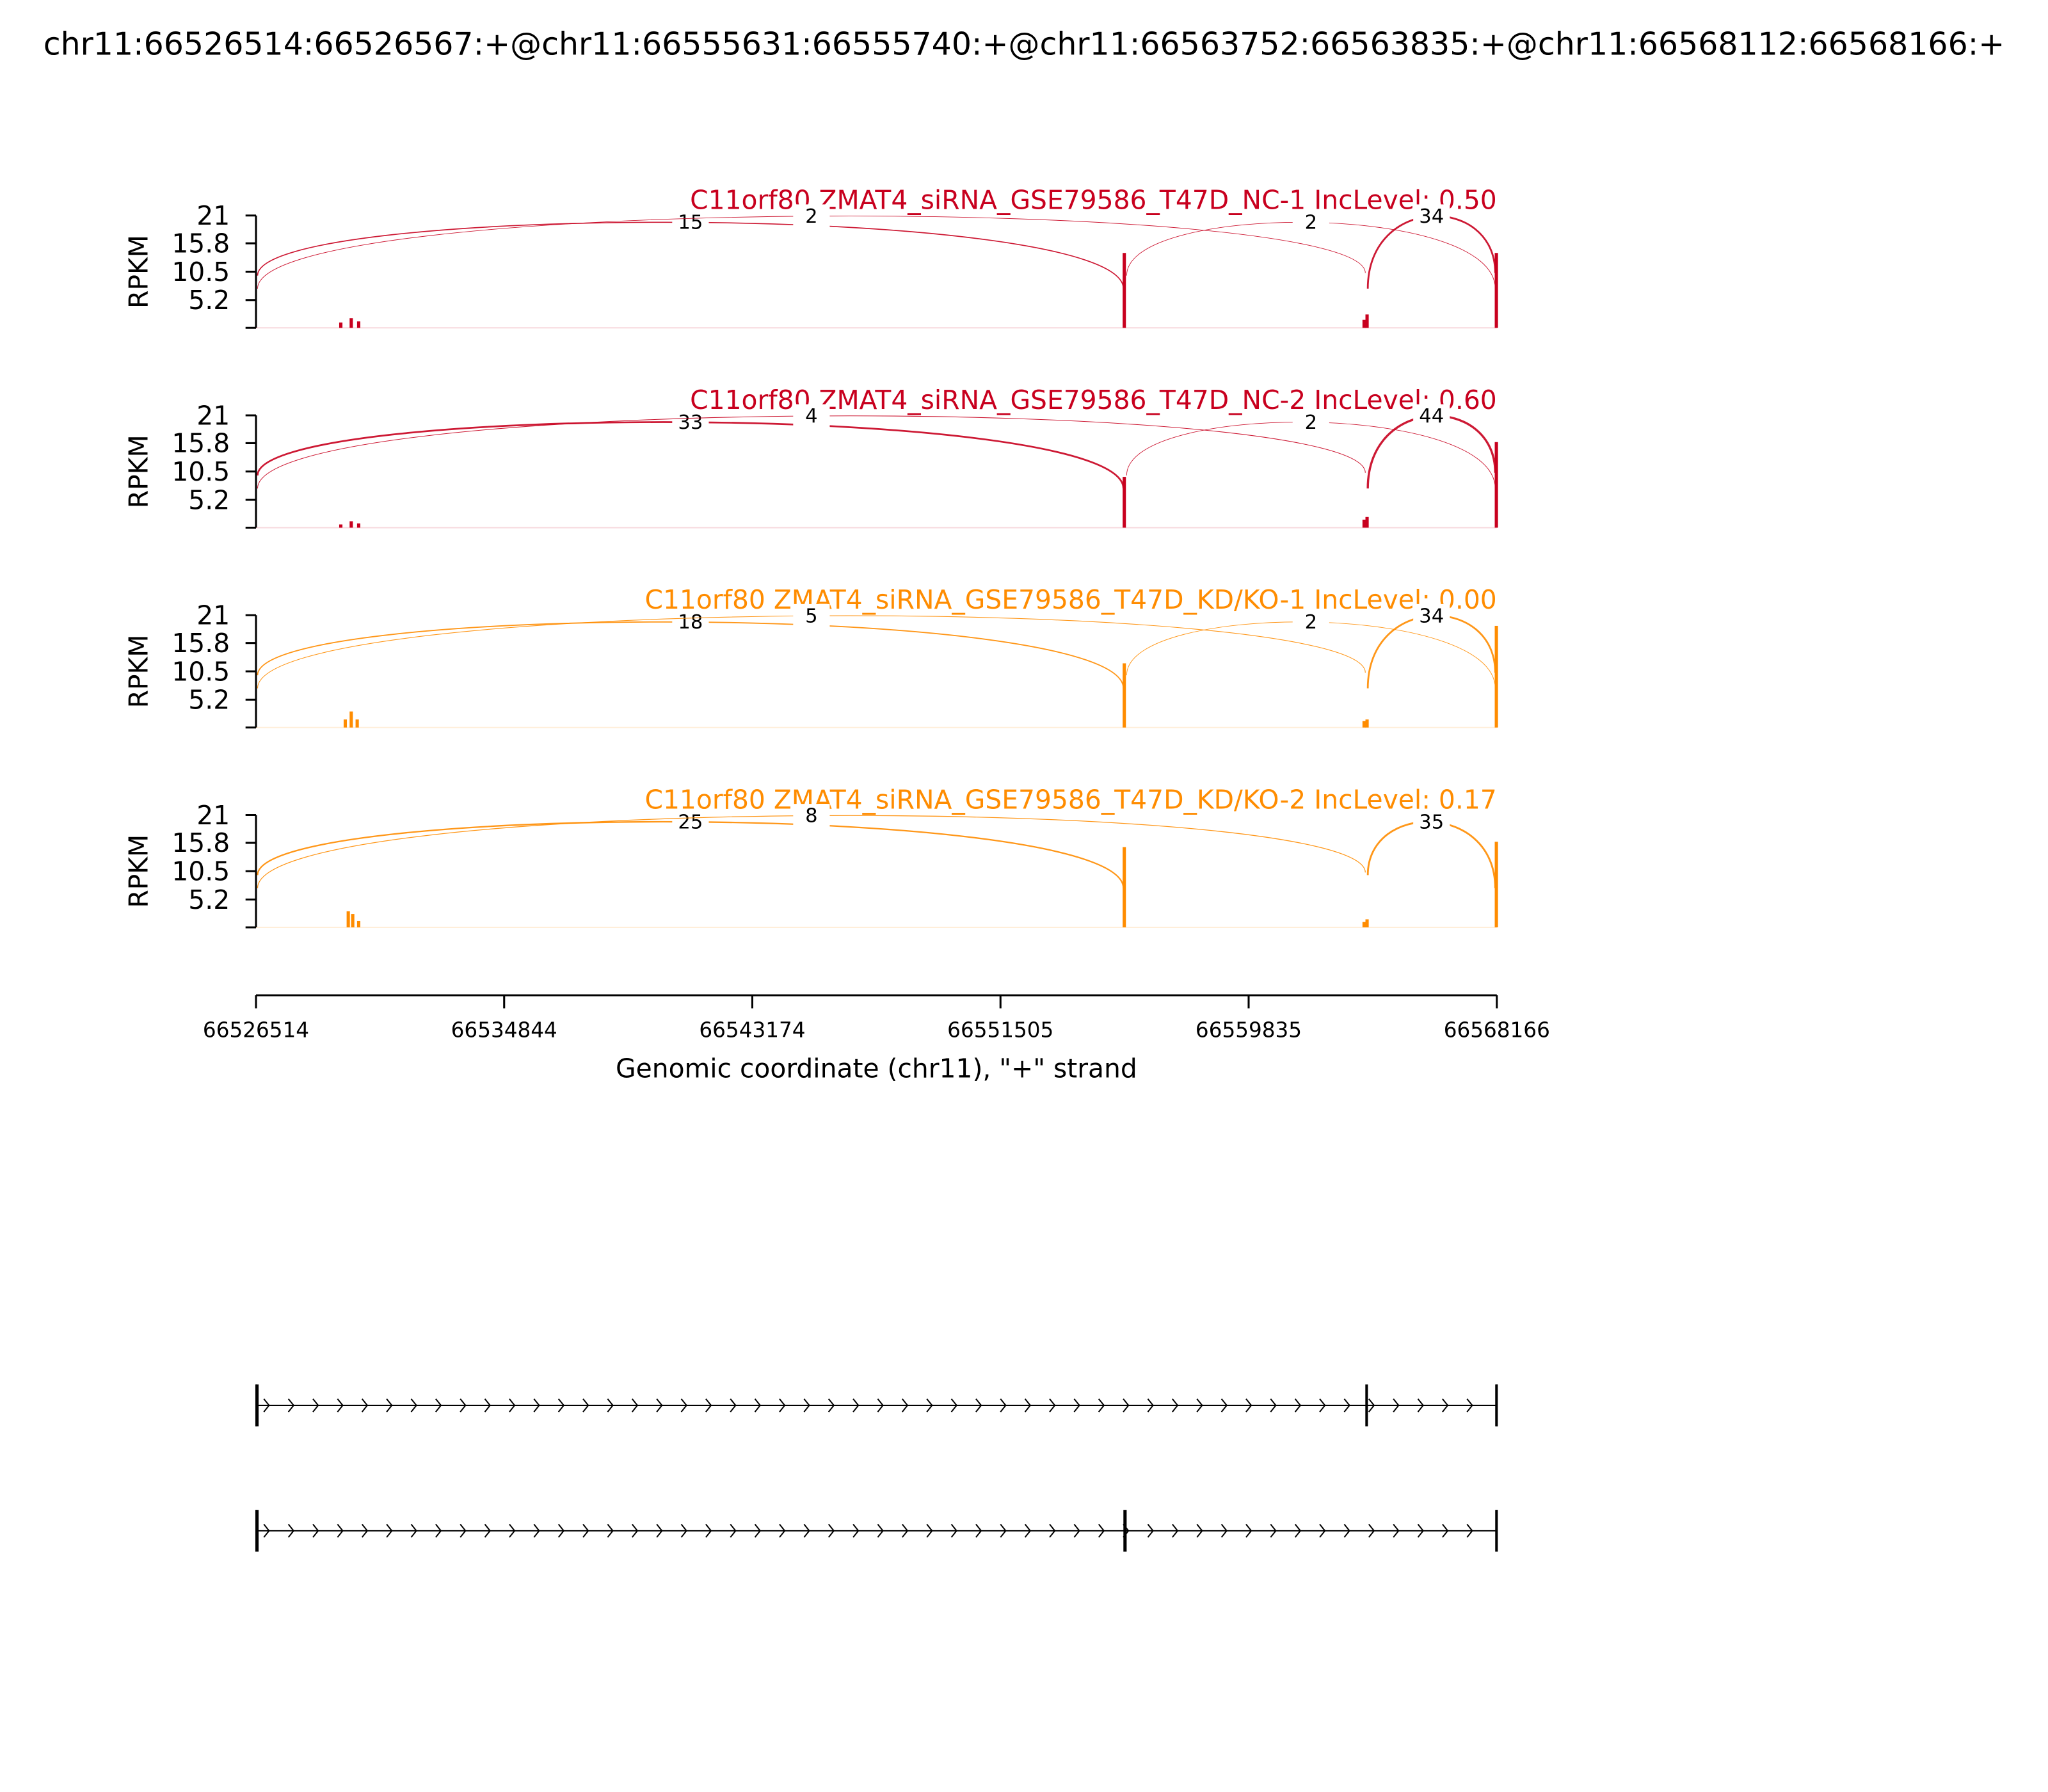  I want to click on junction-label: 33, so click(690, 423).